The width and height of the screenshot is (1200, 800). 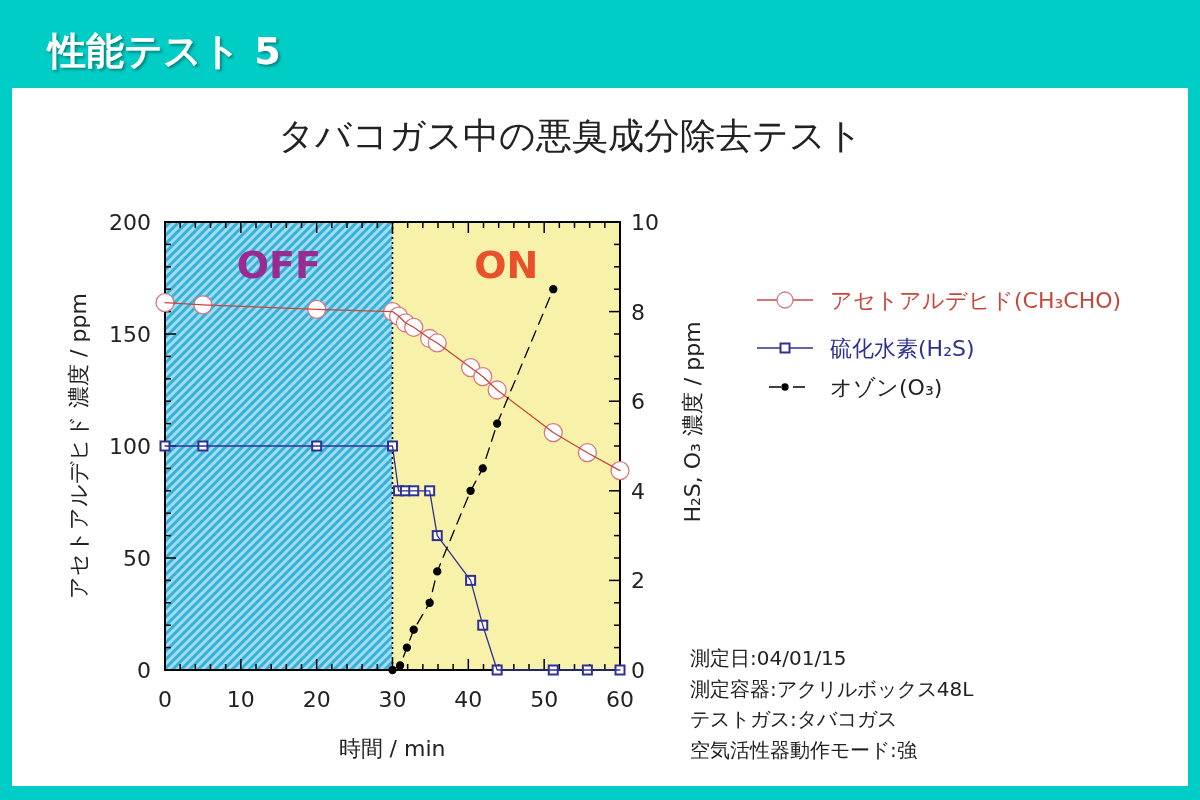 What do you see at coordinates (392, 748) in the screenshot?
I see `x-axis-title: 時間 / min` at bounding box center [392, 748].